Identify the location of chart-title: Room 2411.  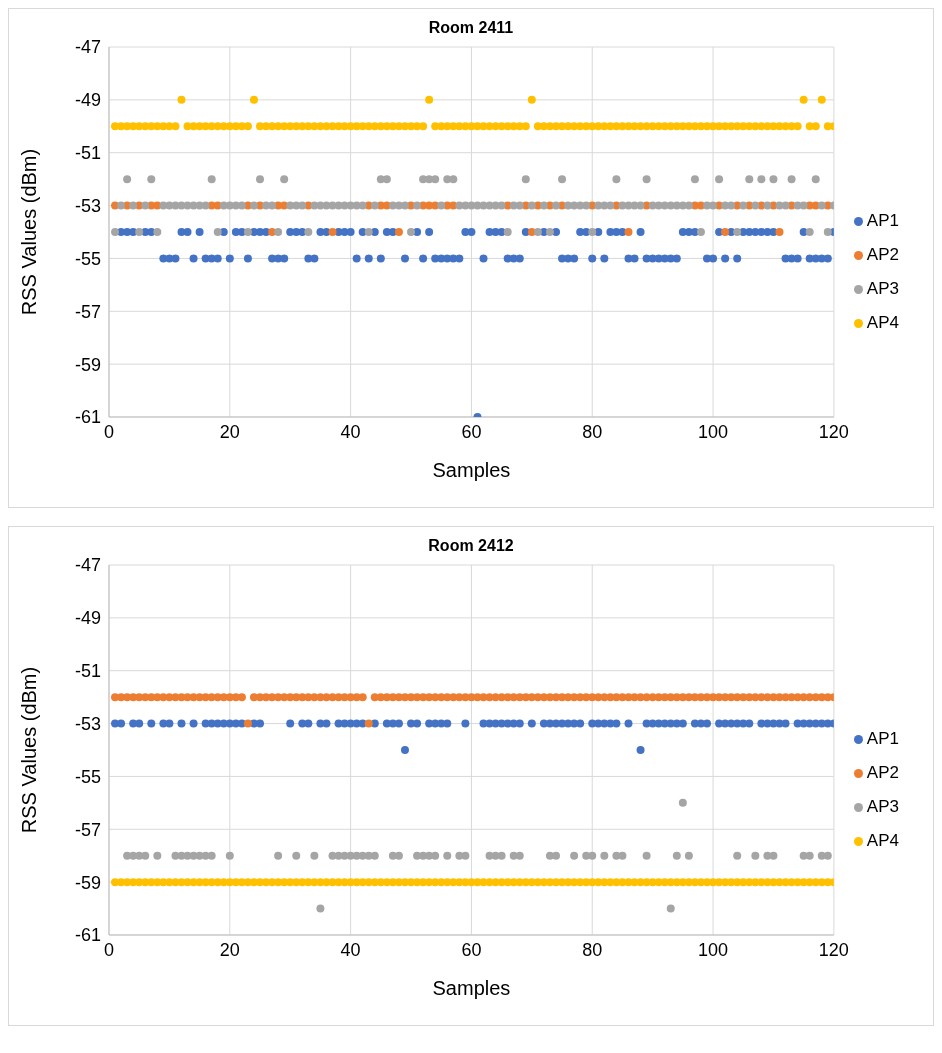
(471, 27).